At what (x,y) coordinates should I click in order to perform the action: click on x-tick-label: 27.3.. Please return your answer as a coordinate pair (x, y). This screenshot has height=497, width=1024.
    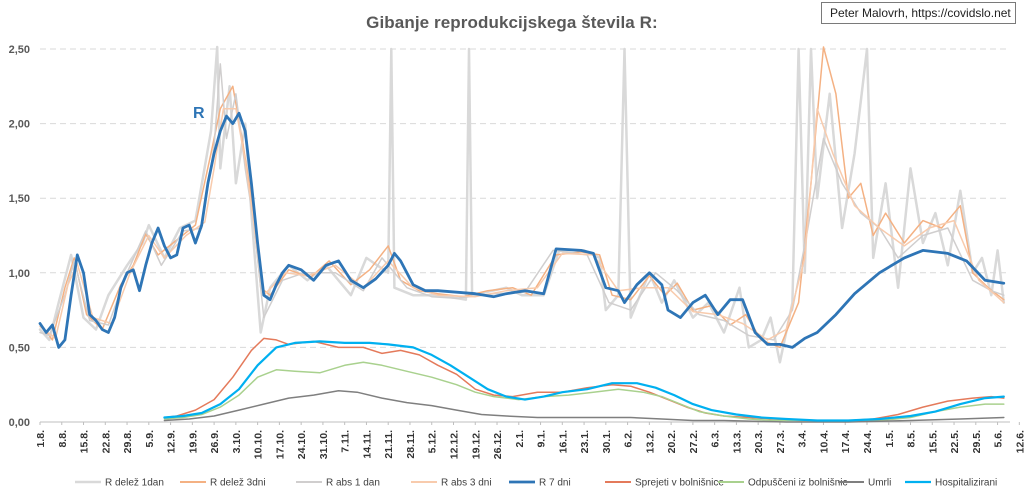
    Looking at the image, I should click on (781, 441).